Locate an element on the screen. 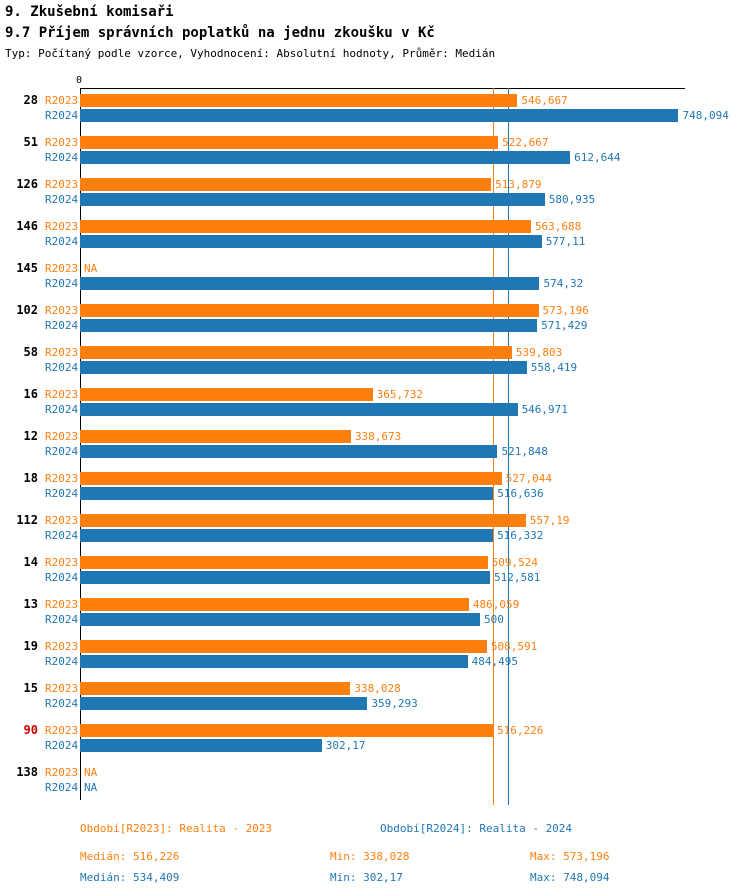  value-label: 557,19 is located at coordinates (549, 520).